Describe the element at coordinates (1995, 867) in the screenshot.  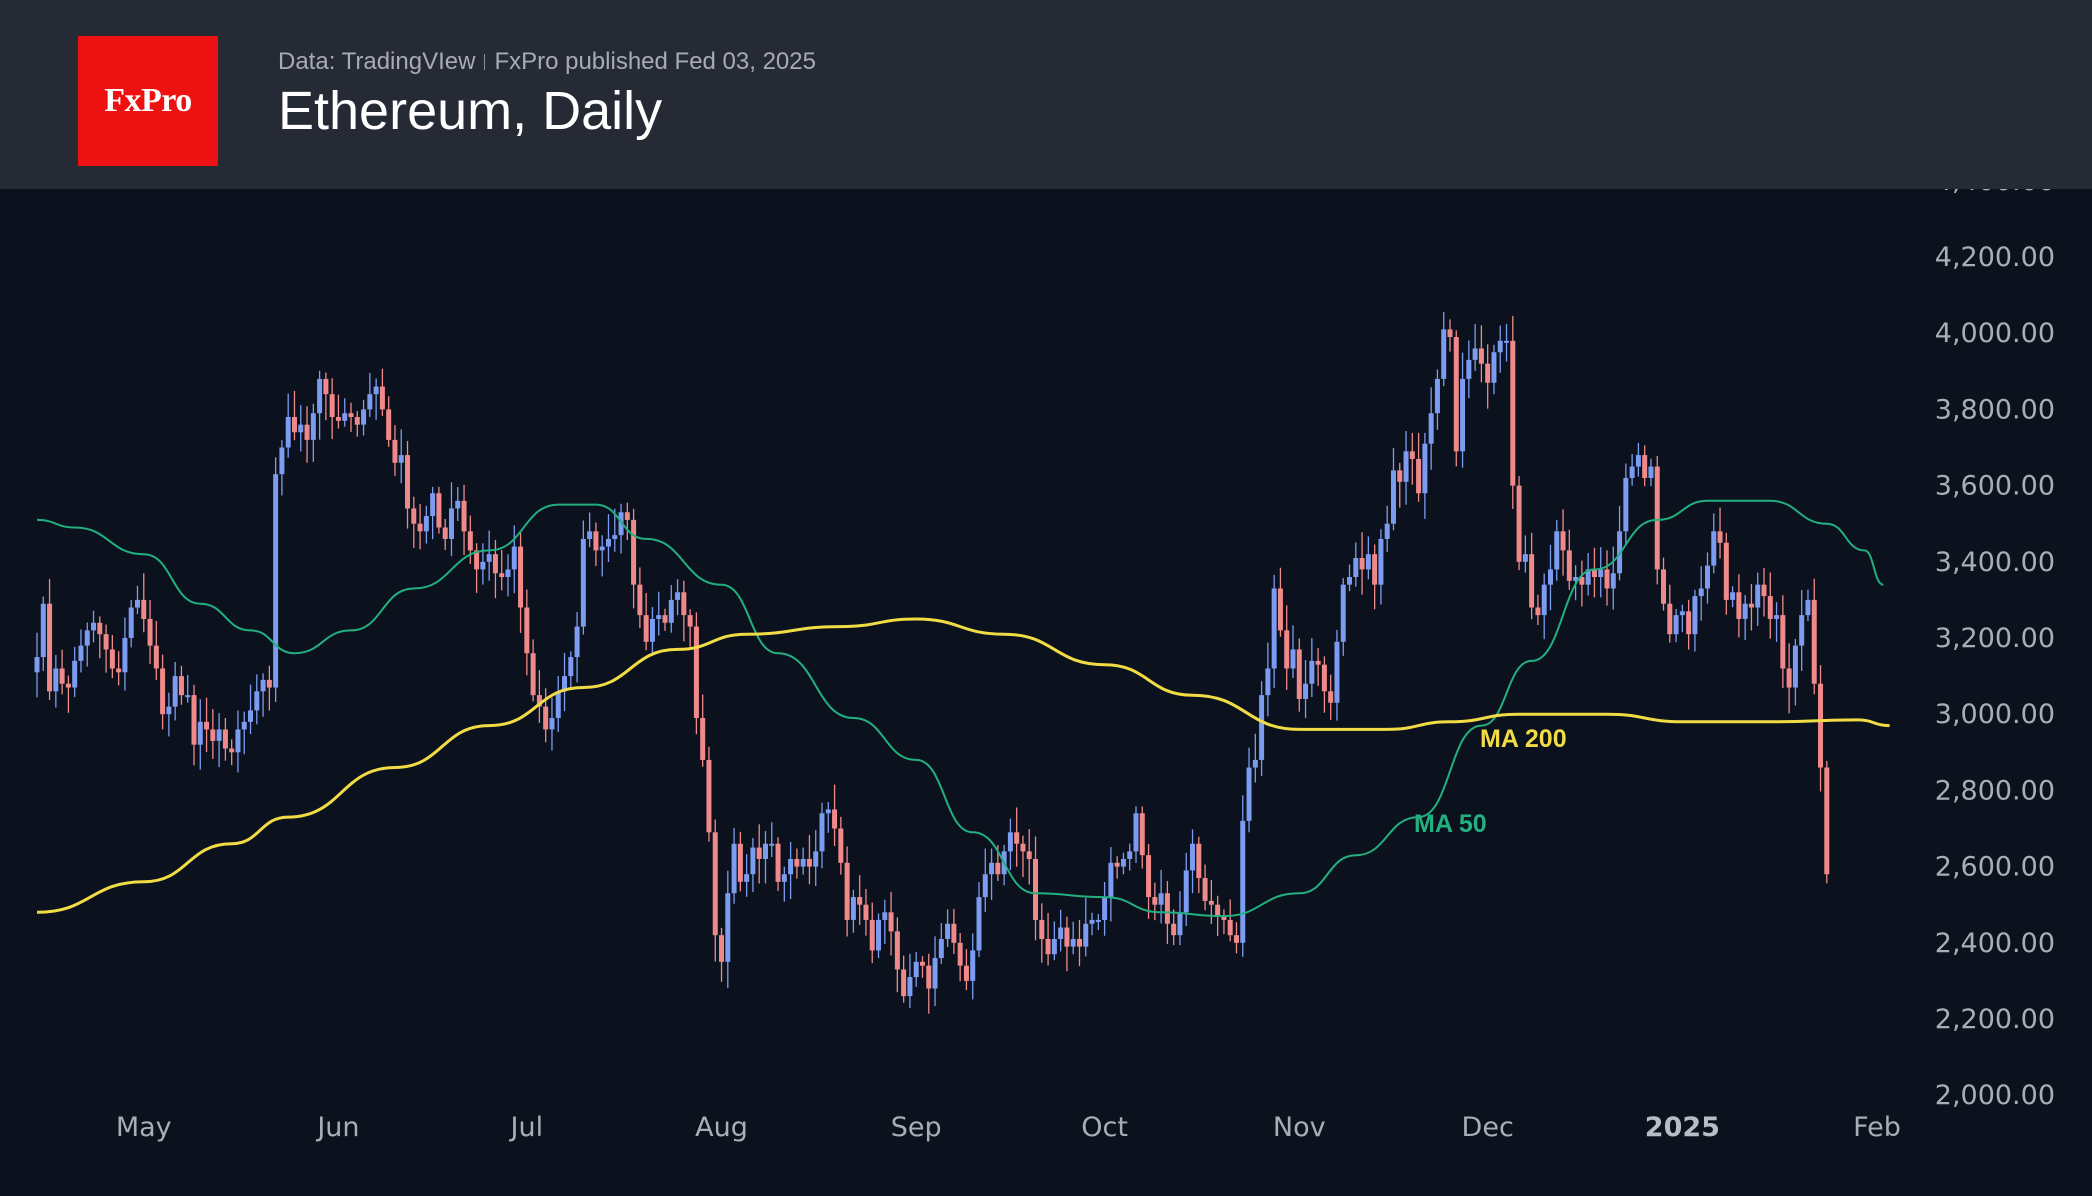
I see `y-tick-label: 2,600.00` at that location.